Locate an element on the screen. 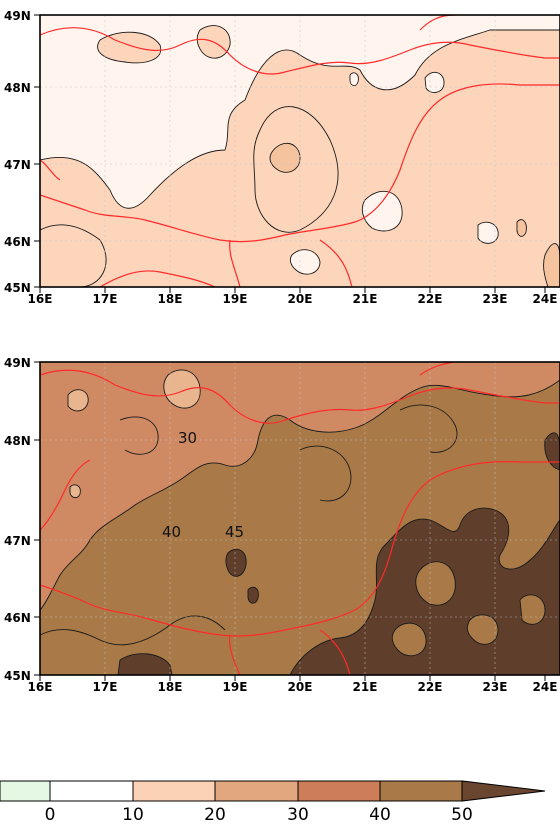 Image resolution: width=560 pixels, height=825 pixels. top-lon-label: 24E is located at coordinates (545, 299).